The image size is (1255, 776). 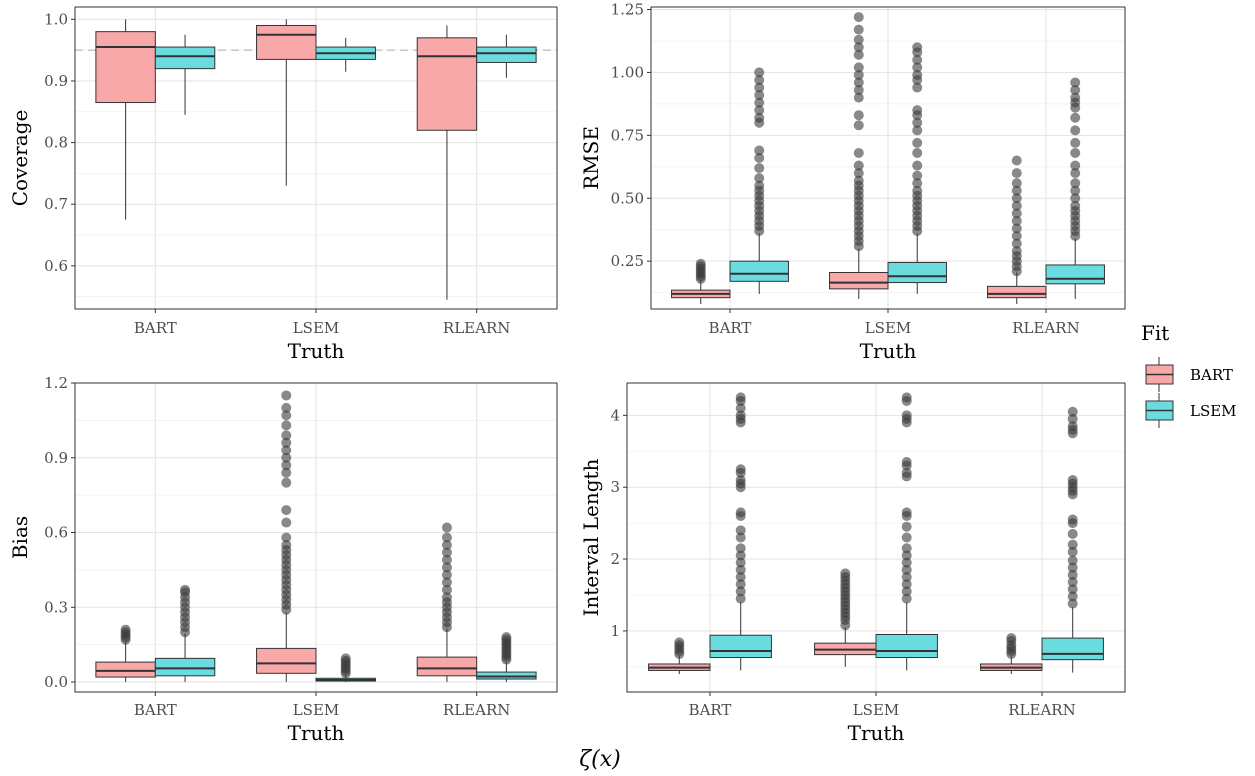 I want to click on legend-item-lsem: LSEM, so click(x=1191, y=410).